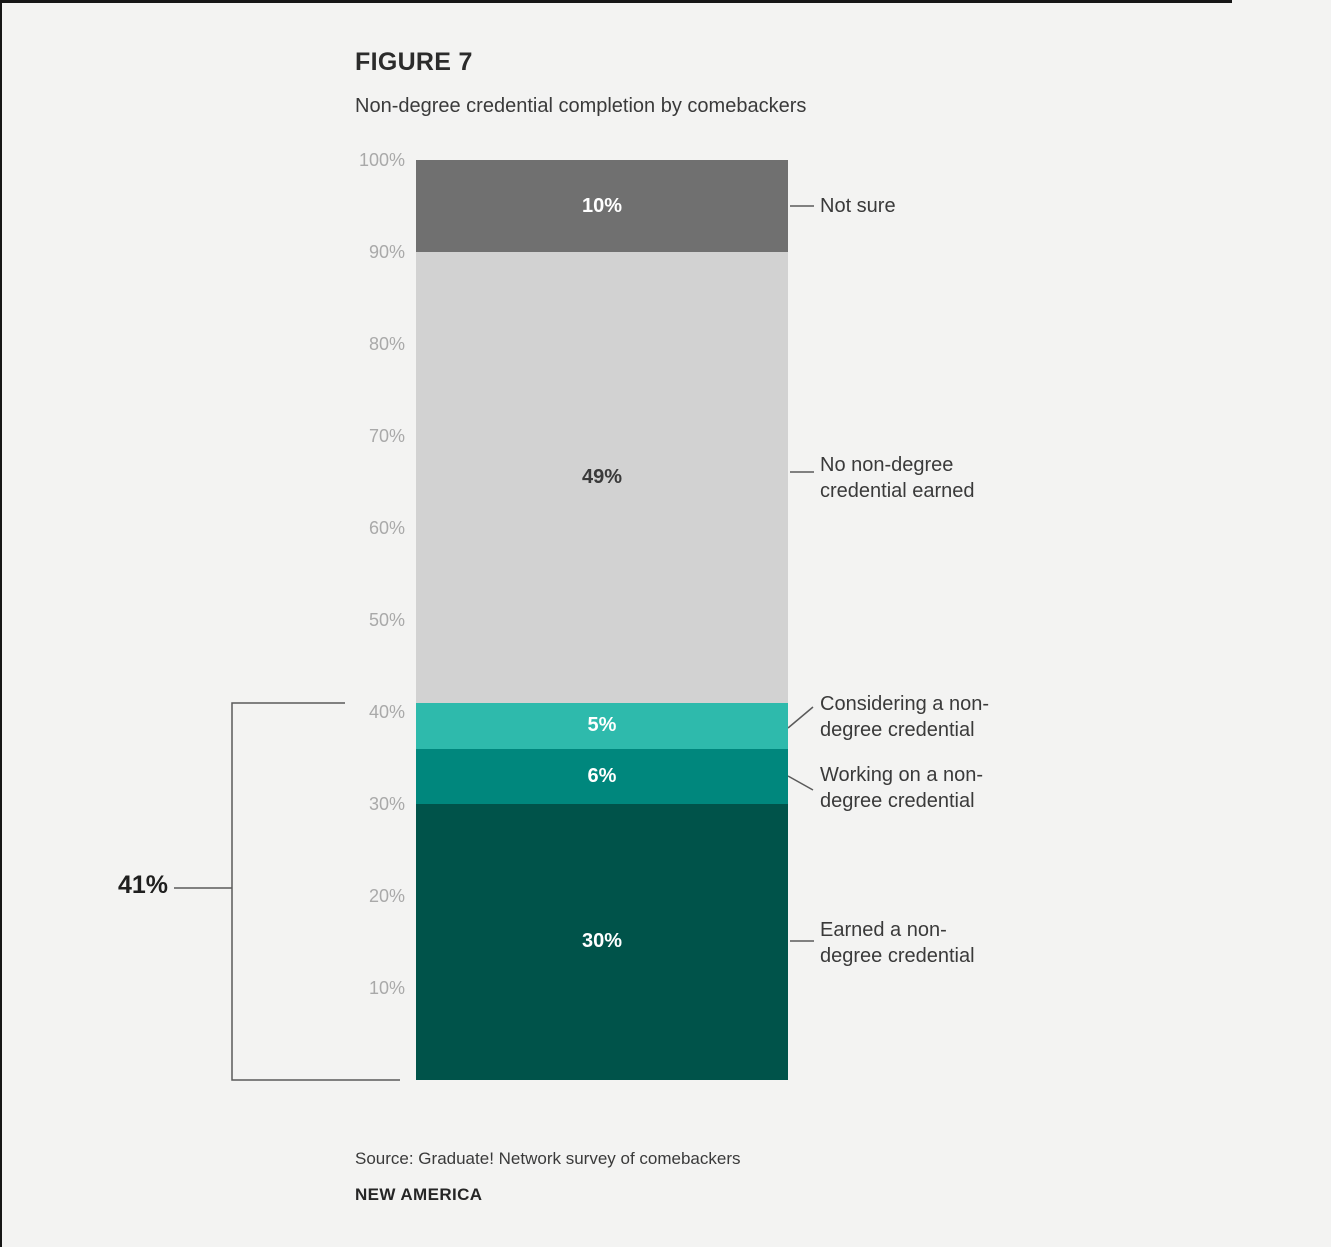 Image resolution: width=1331 pixels, height=1247 pixels. Describe the element at coordinates (386, 804) in the screenshot. I see `y-tick-30: 30%` at that location.